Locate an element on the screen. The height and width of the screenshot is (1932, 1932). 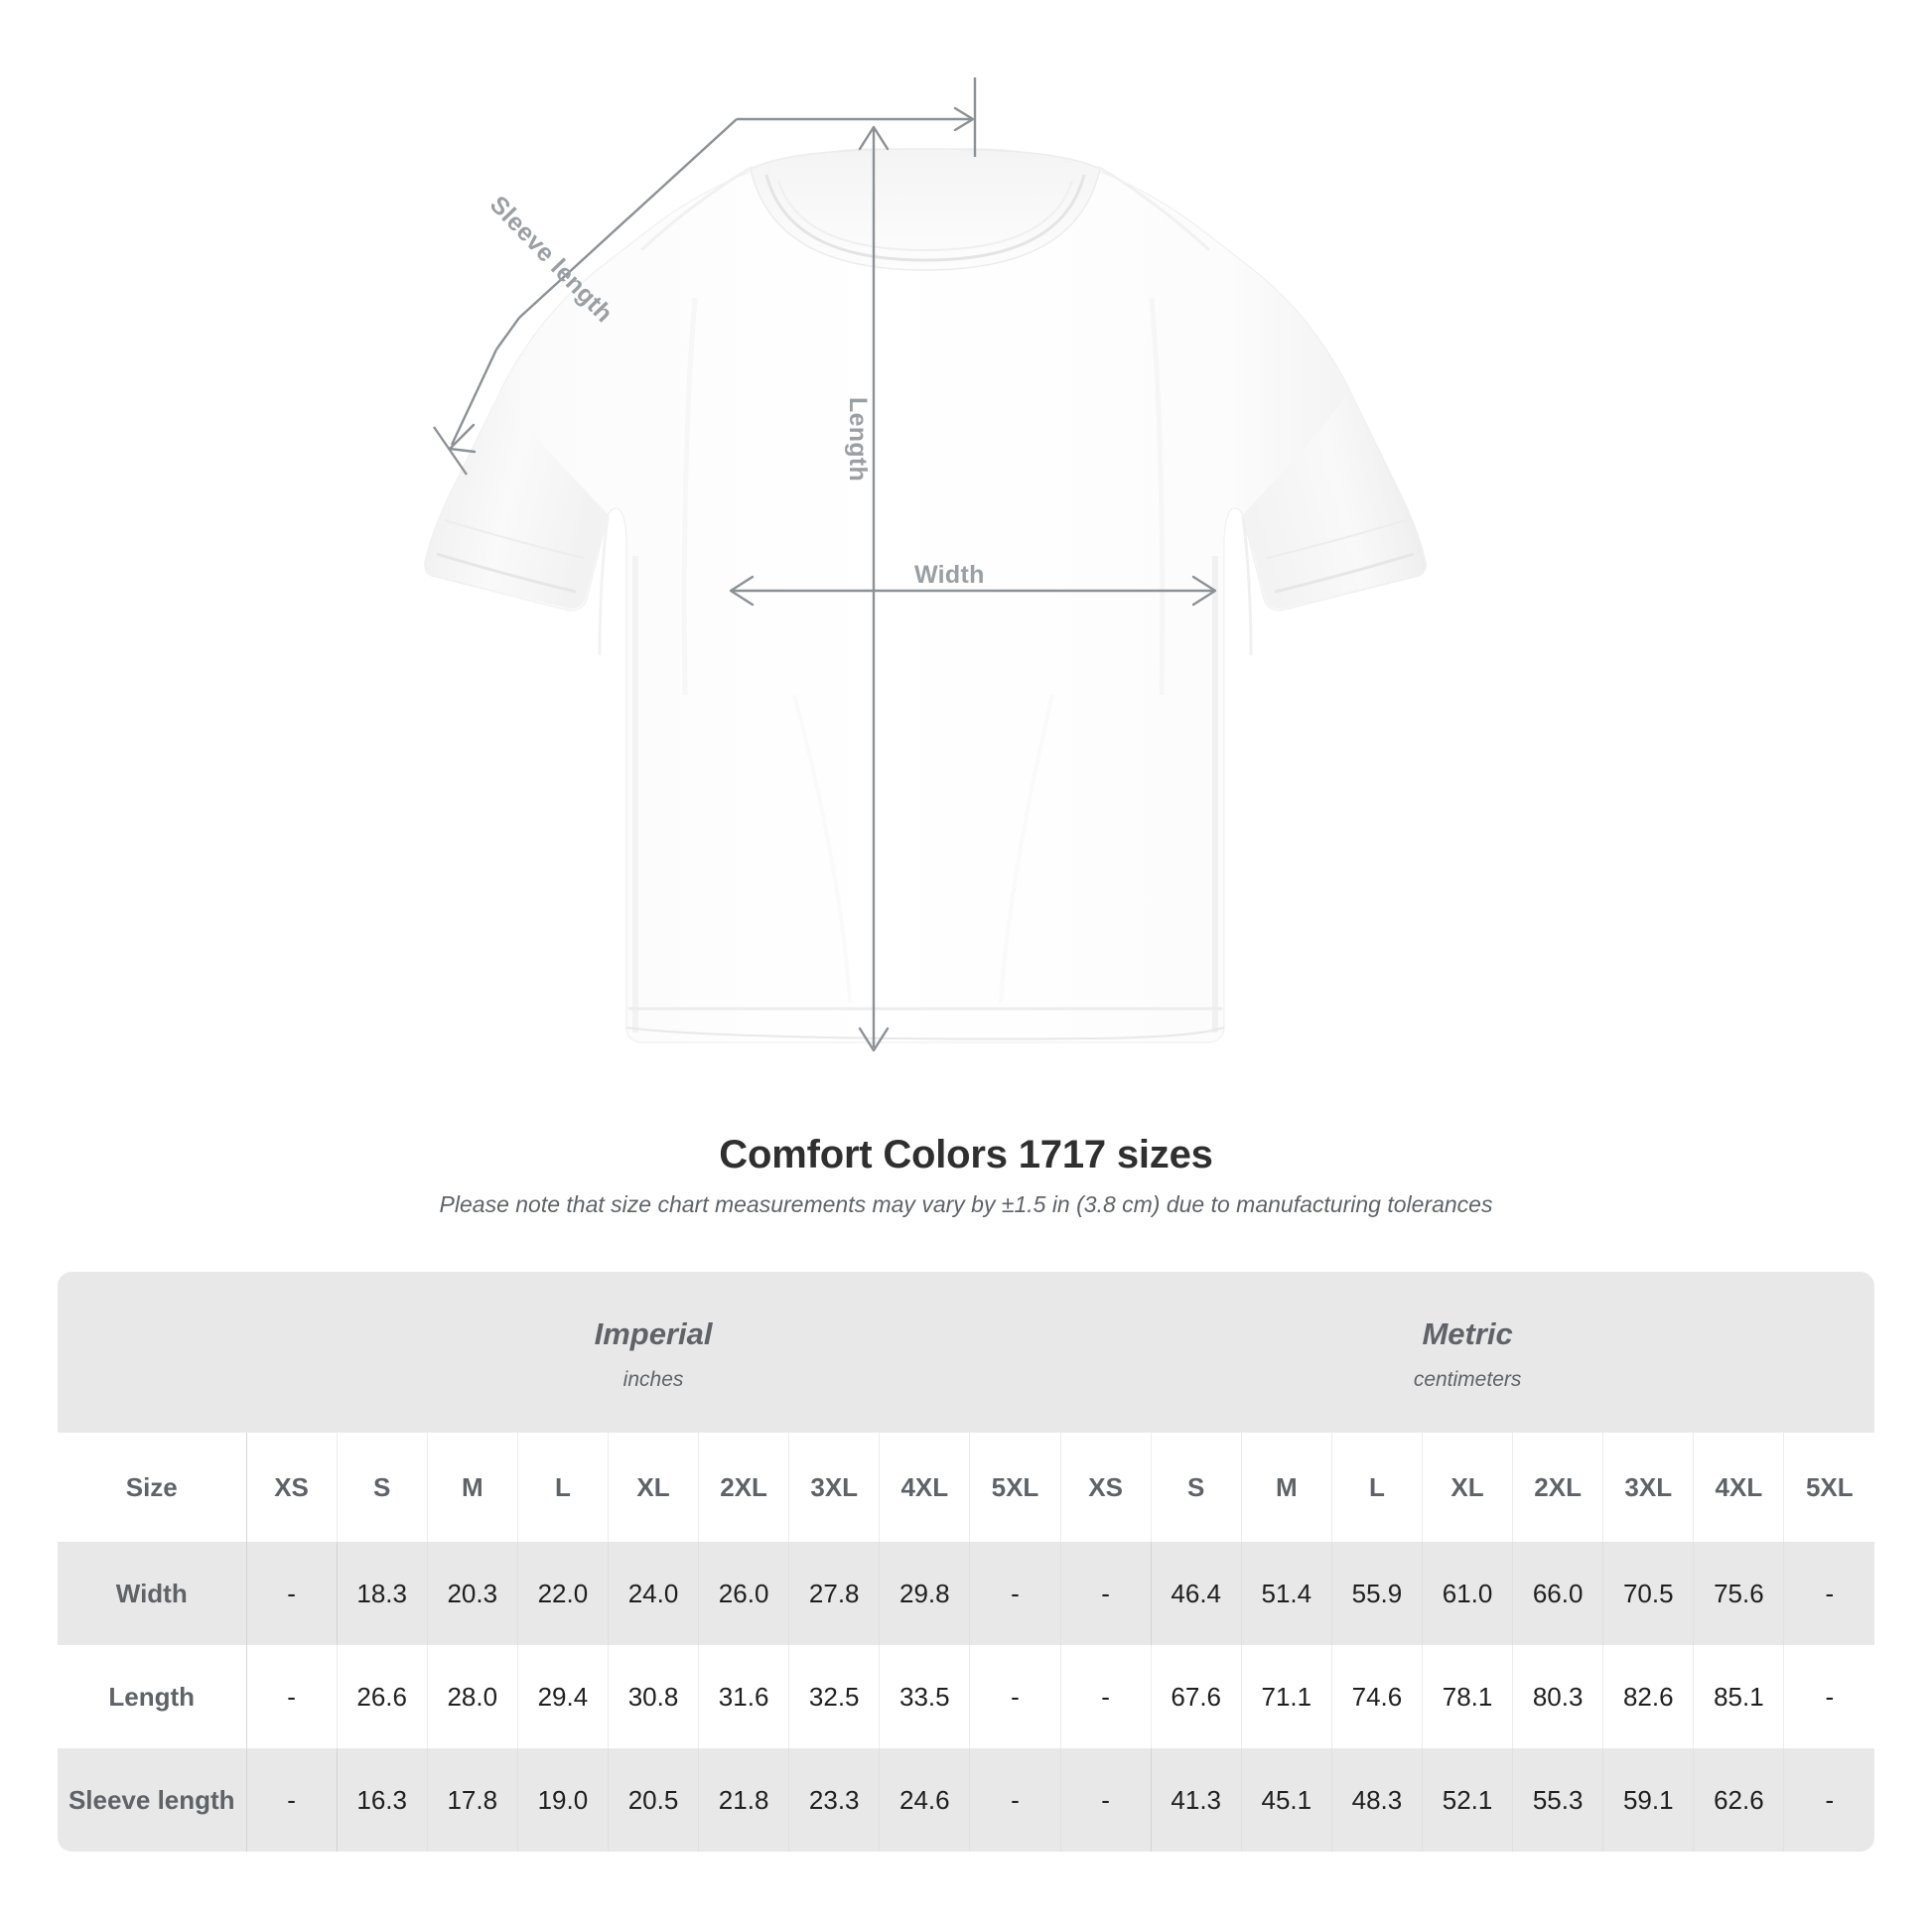
cell-metric-length-5xl: - is located at coordinates (1829, 1697).